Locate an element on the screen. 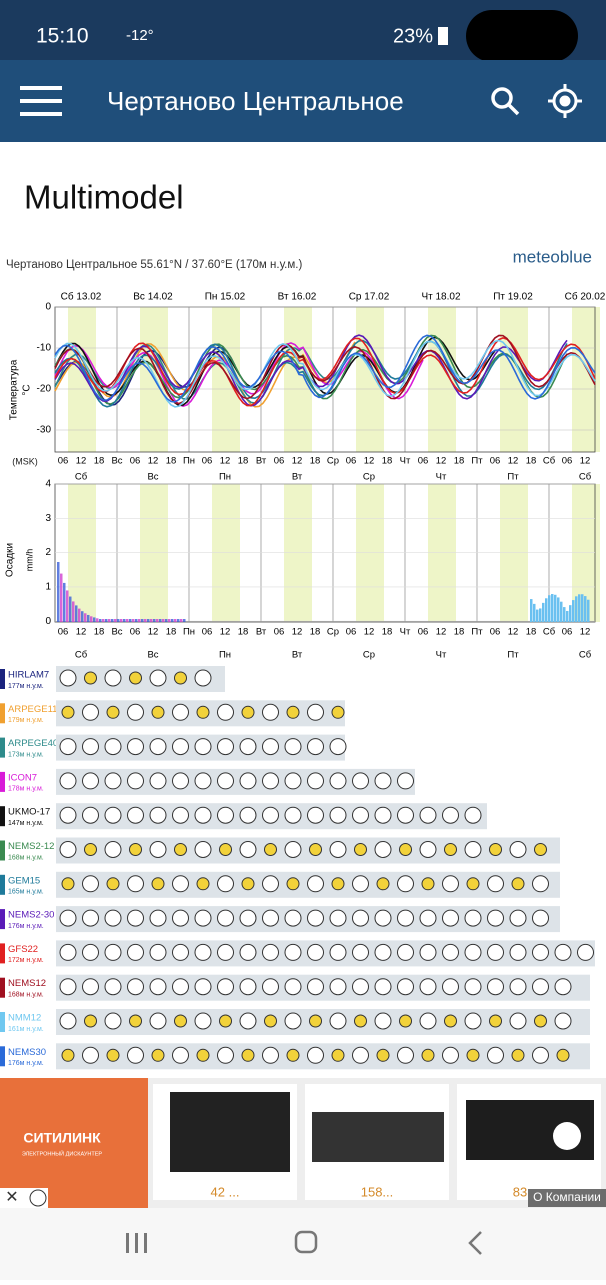 This screenshot has width=606, height=1285. temp-tick-label: -30 is located at coordinates (44, 430).